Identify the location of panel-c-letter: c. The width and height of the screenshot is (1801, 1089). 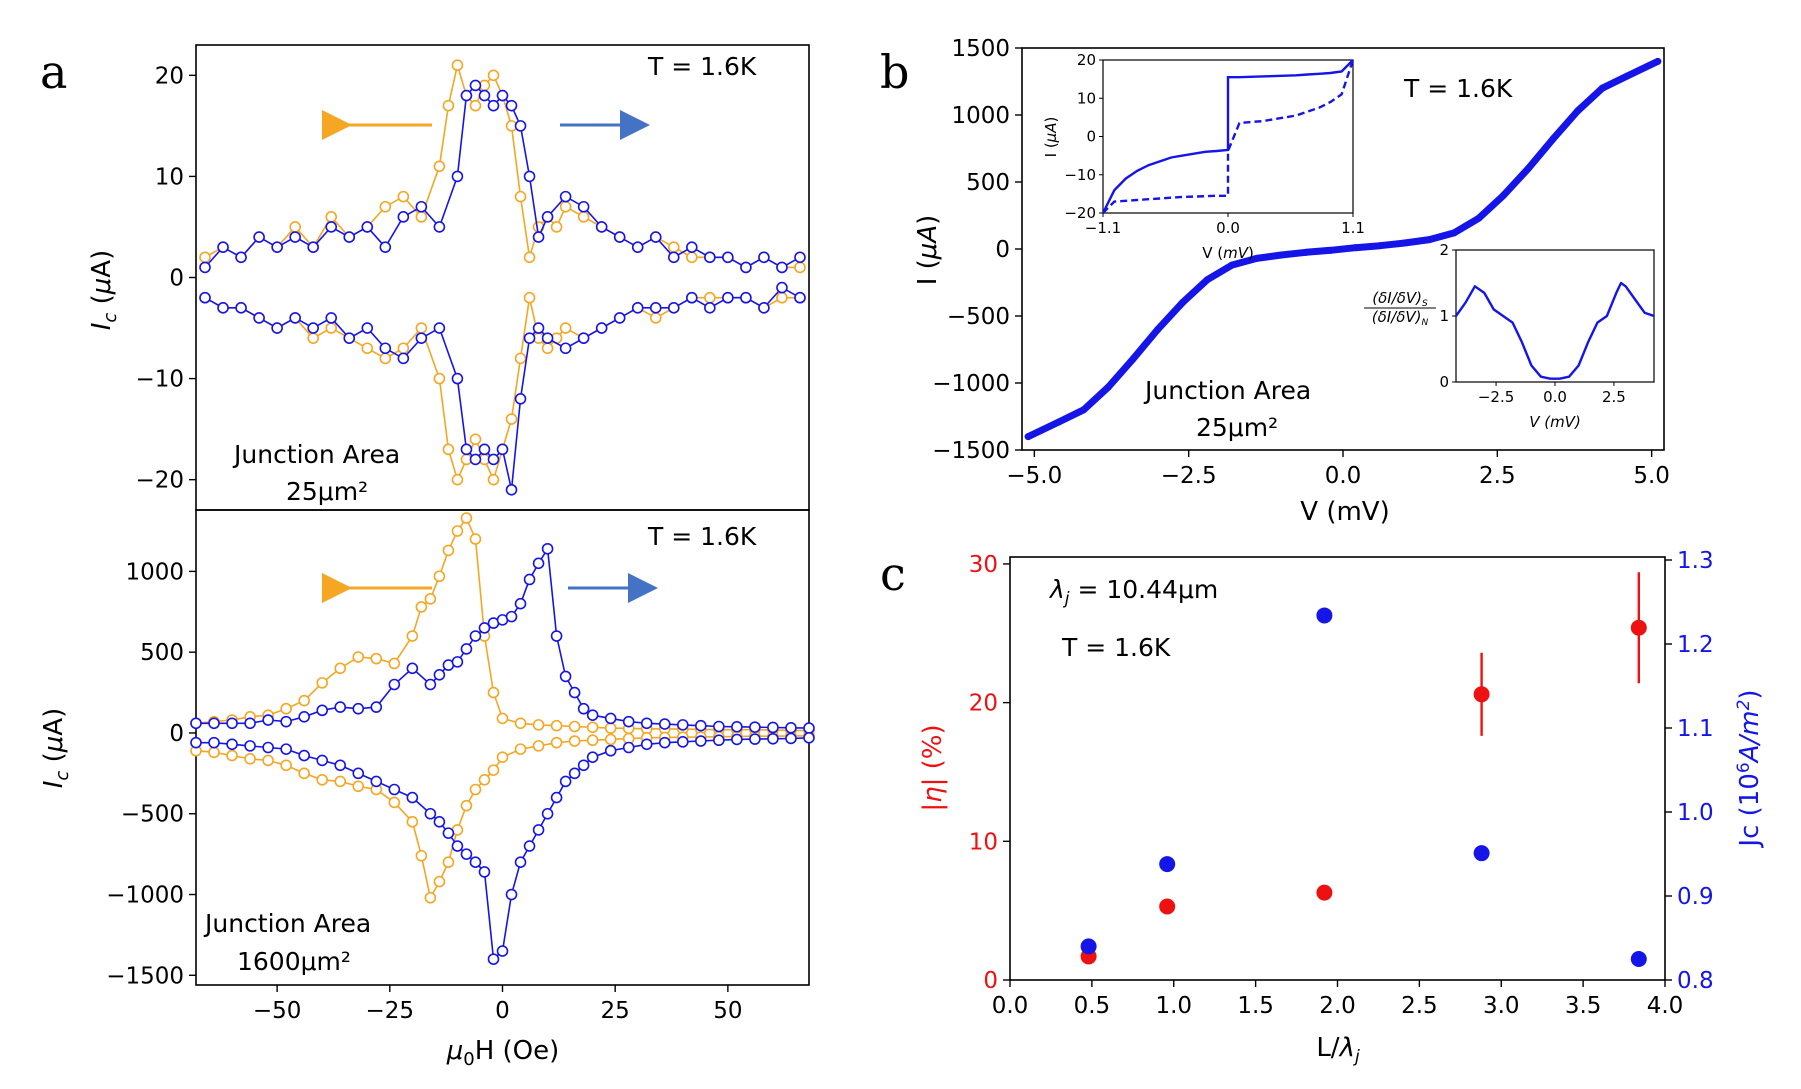
(893, 574).